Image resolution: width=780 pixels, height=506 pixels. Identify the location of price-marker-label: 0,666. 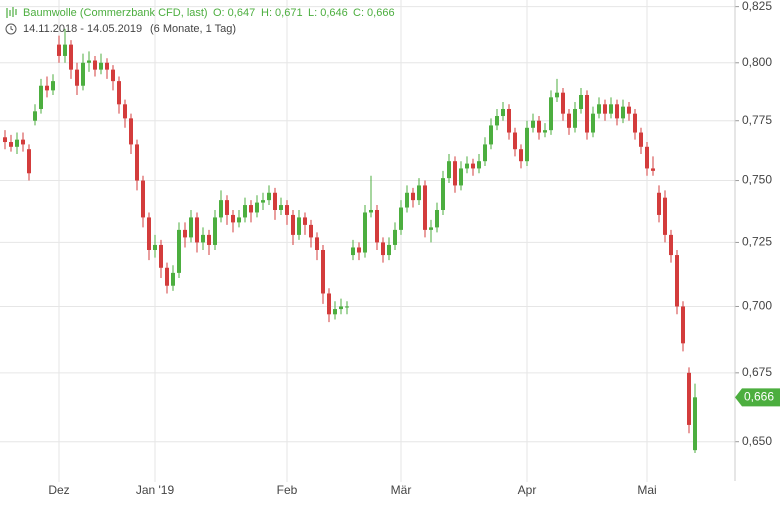
(759, 397).